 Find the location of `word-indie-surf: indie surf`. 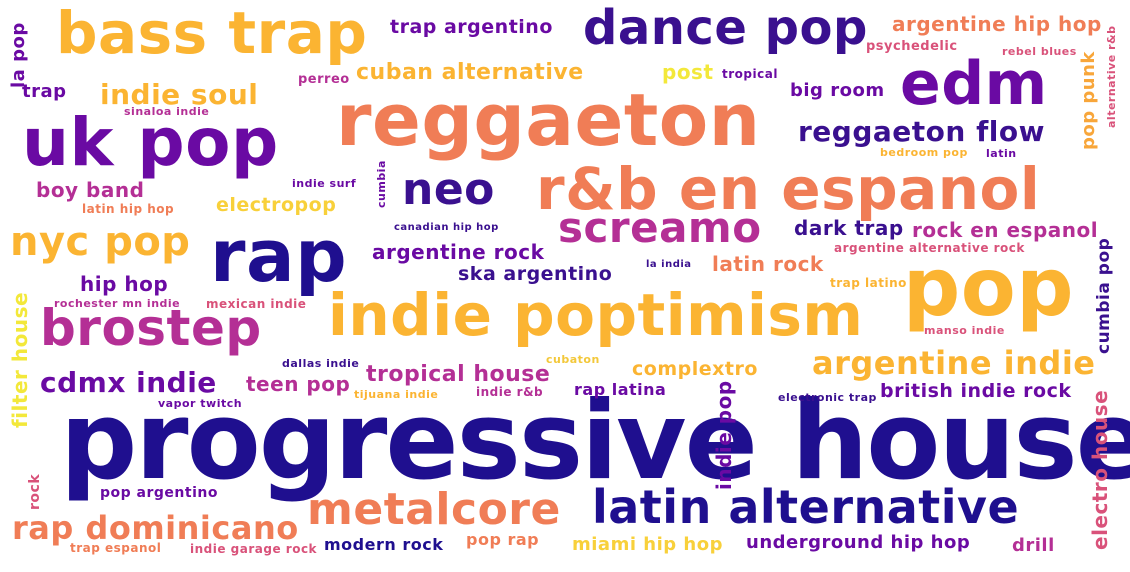

word-indie-surf: indie surf is located at coordinates (324, 183).